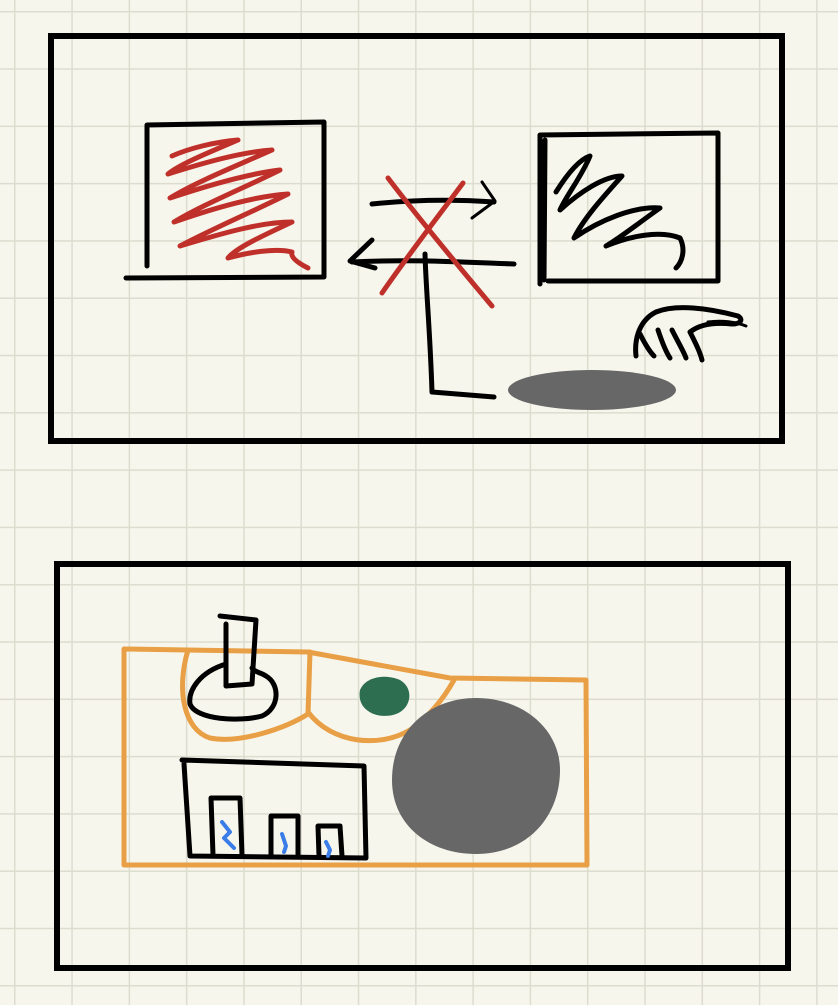 The image size is (838, 1005). I want to click on arrow-right, so click(433, 202).